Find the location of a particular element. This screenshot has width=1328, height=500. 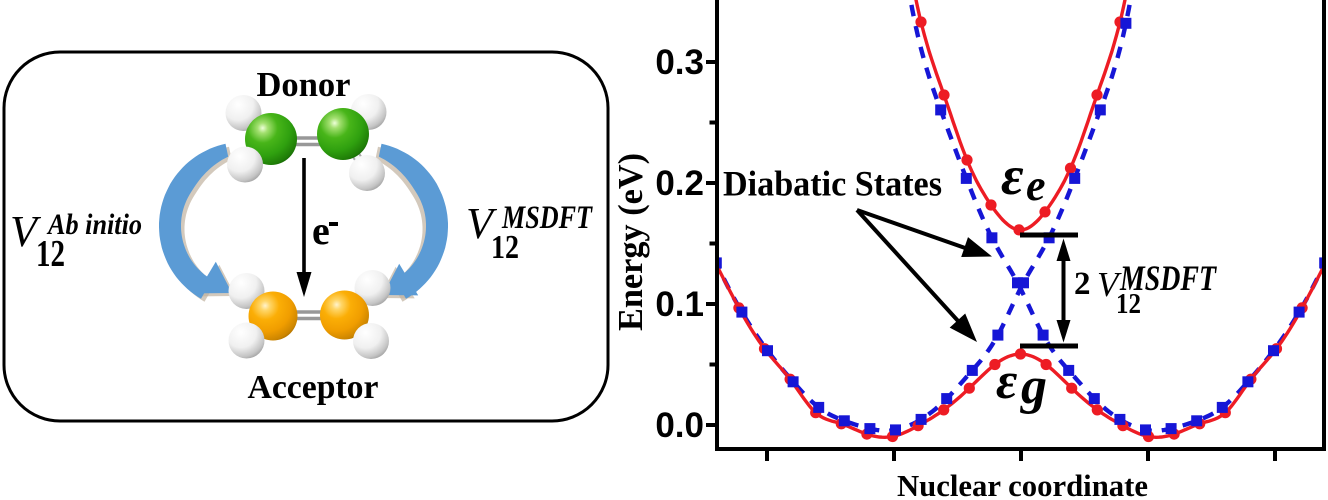

svg-text: 2 is located at coordinates (1082, 284).